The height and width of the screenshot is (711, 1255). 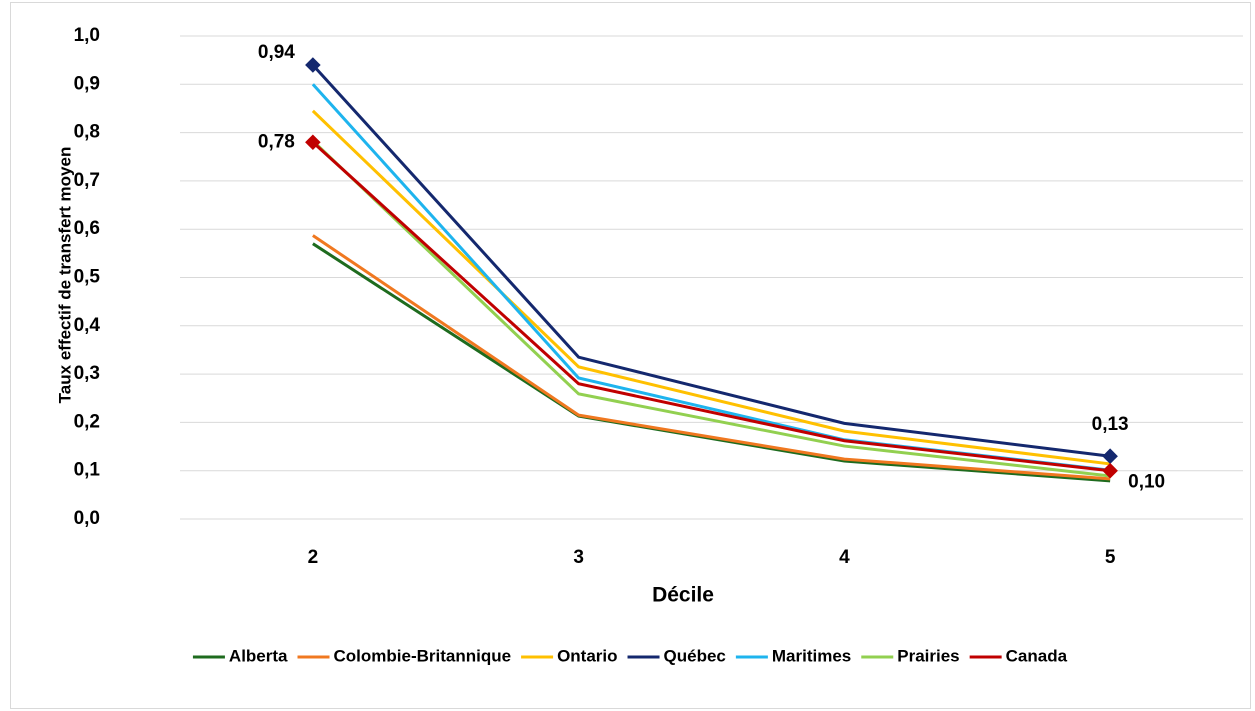 What do you see at coordinates (87, 277) in the screenshot?
I see `y-tick-label: 0,5` at bounding box center [87, 277].